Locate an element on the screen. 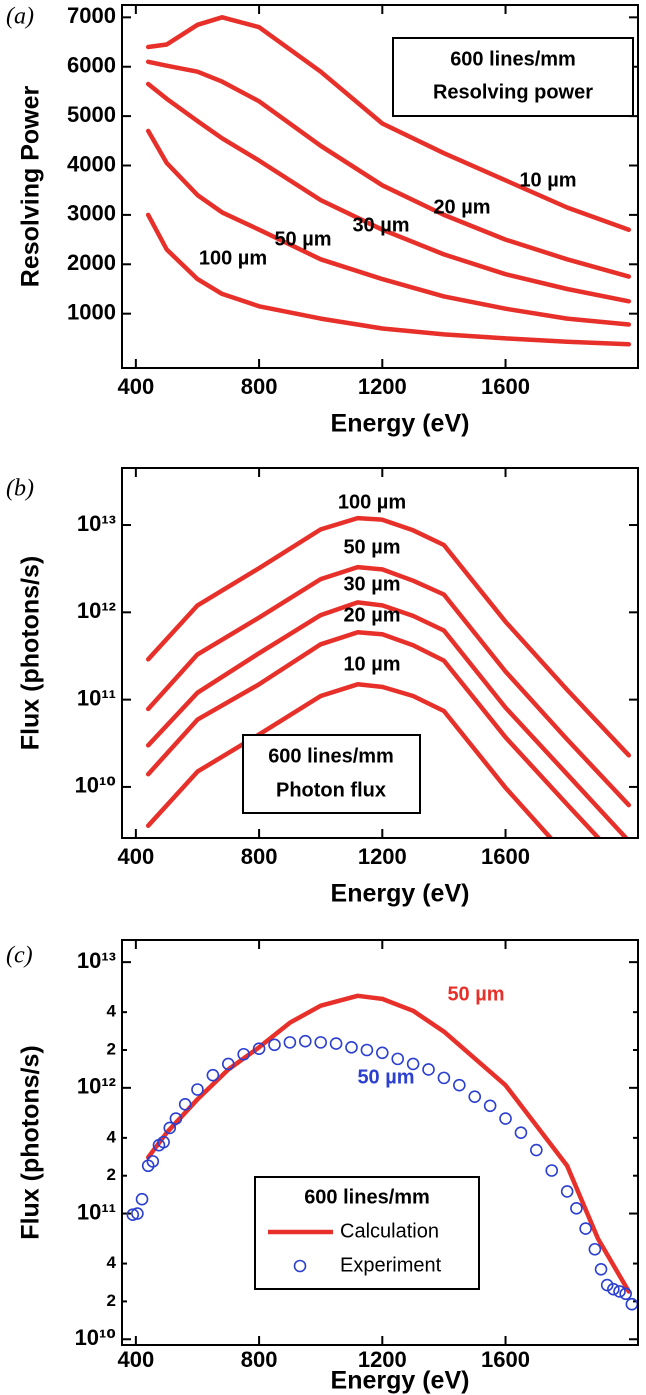 Image resolution: width=646 pixels, height=1395 pixels. annotation-text: Resolving power is located at coordinates (513, 92).